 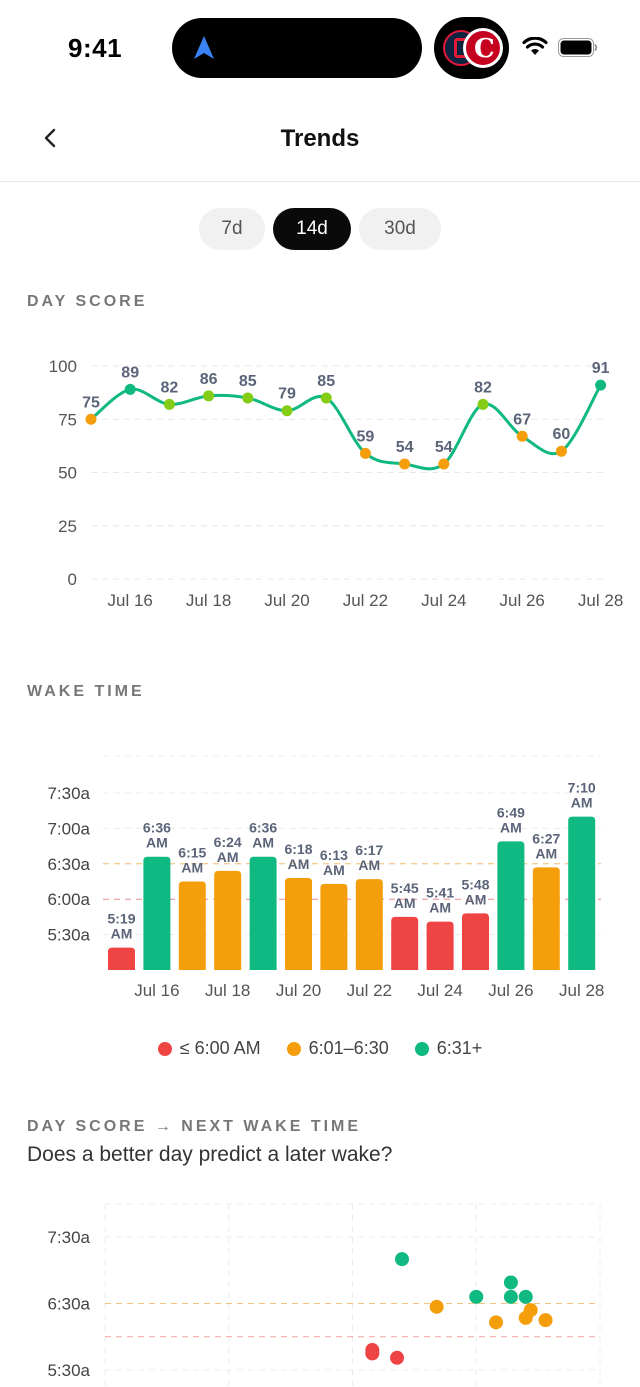 I want to click on data-label: 86, so click(x=209, y=379).